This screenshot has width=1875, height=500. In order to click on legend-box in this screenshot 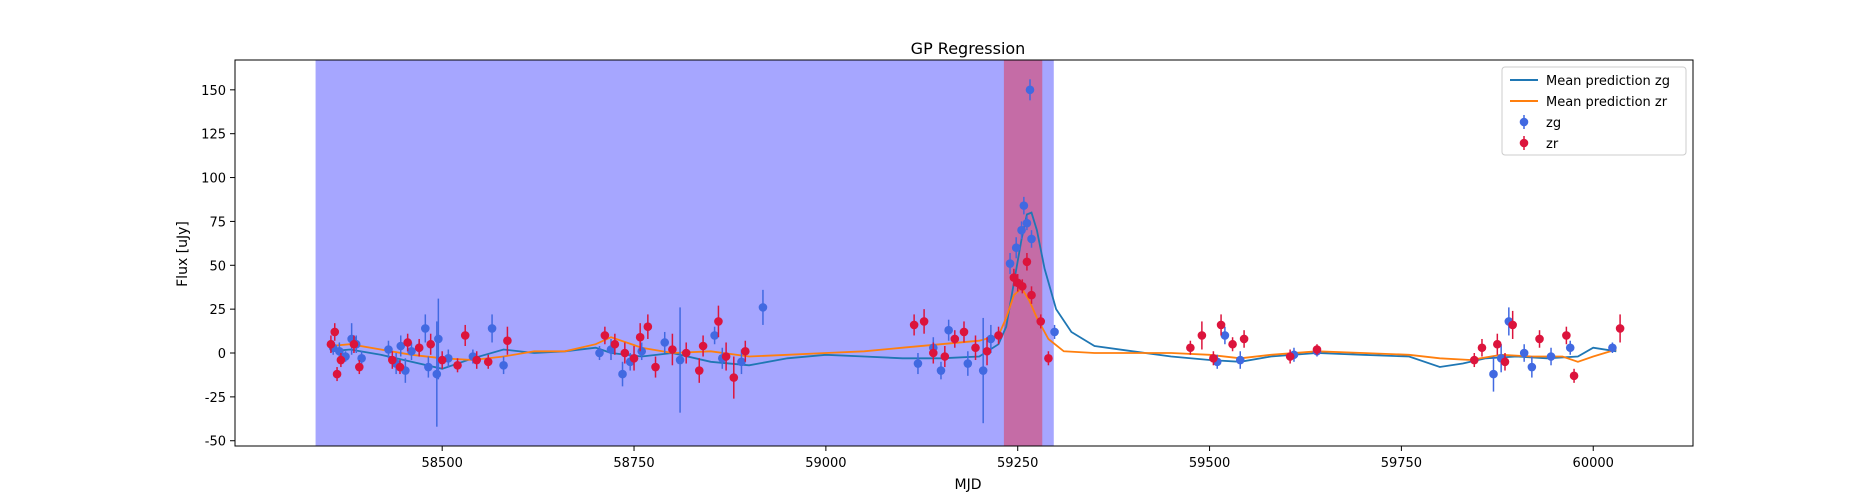, I will do `click(1594, 111)`.